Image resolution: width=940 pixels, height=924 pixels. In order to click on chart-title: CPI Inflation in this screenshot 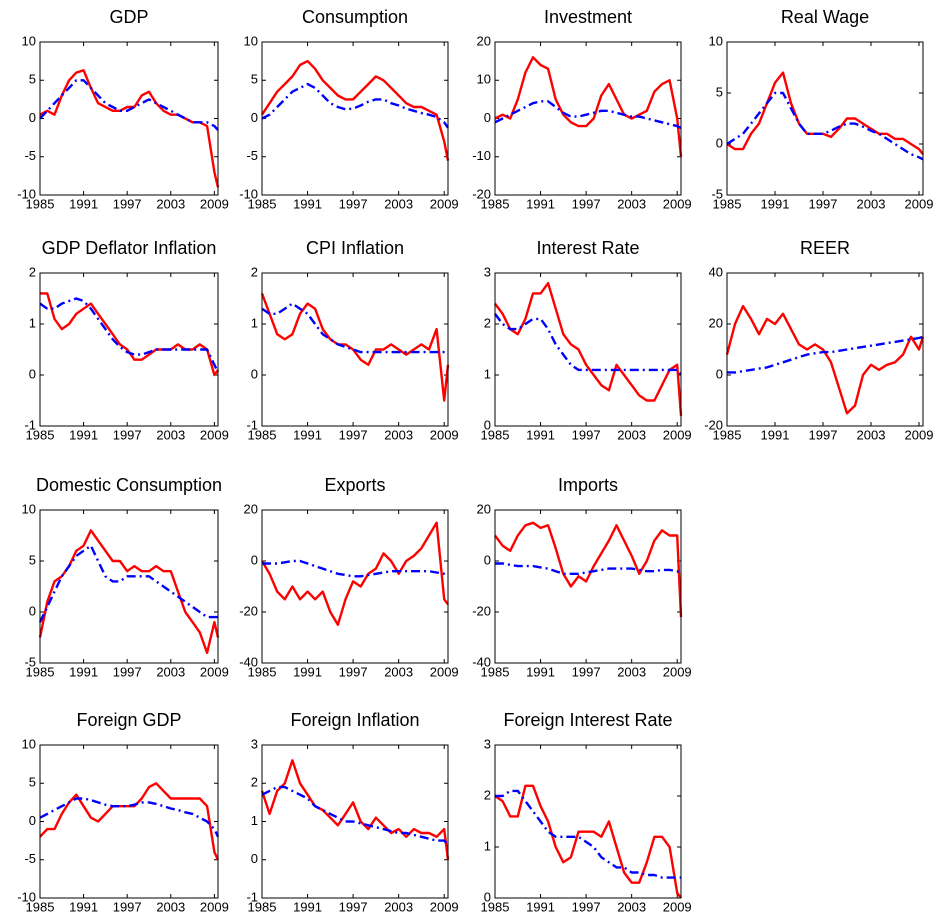, I will do `click(355, 248)`.